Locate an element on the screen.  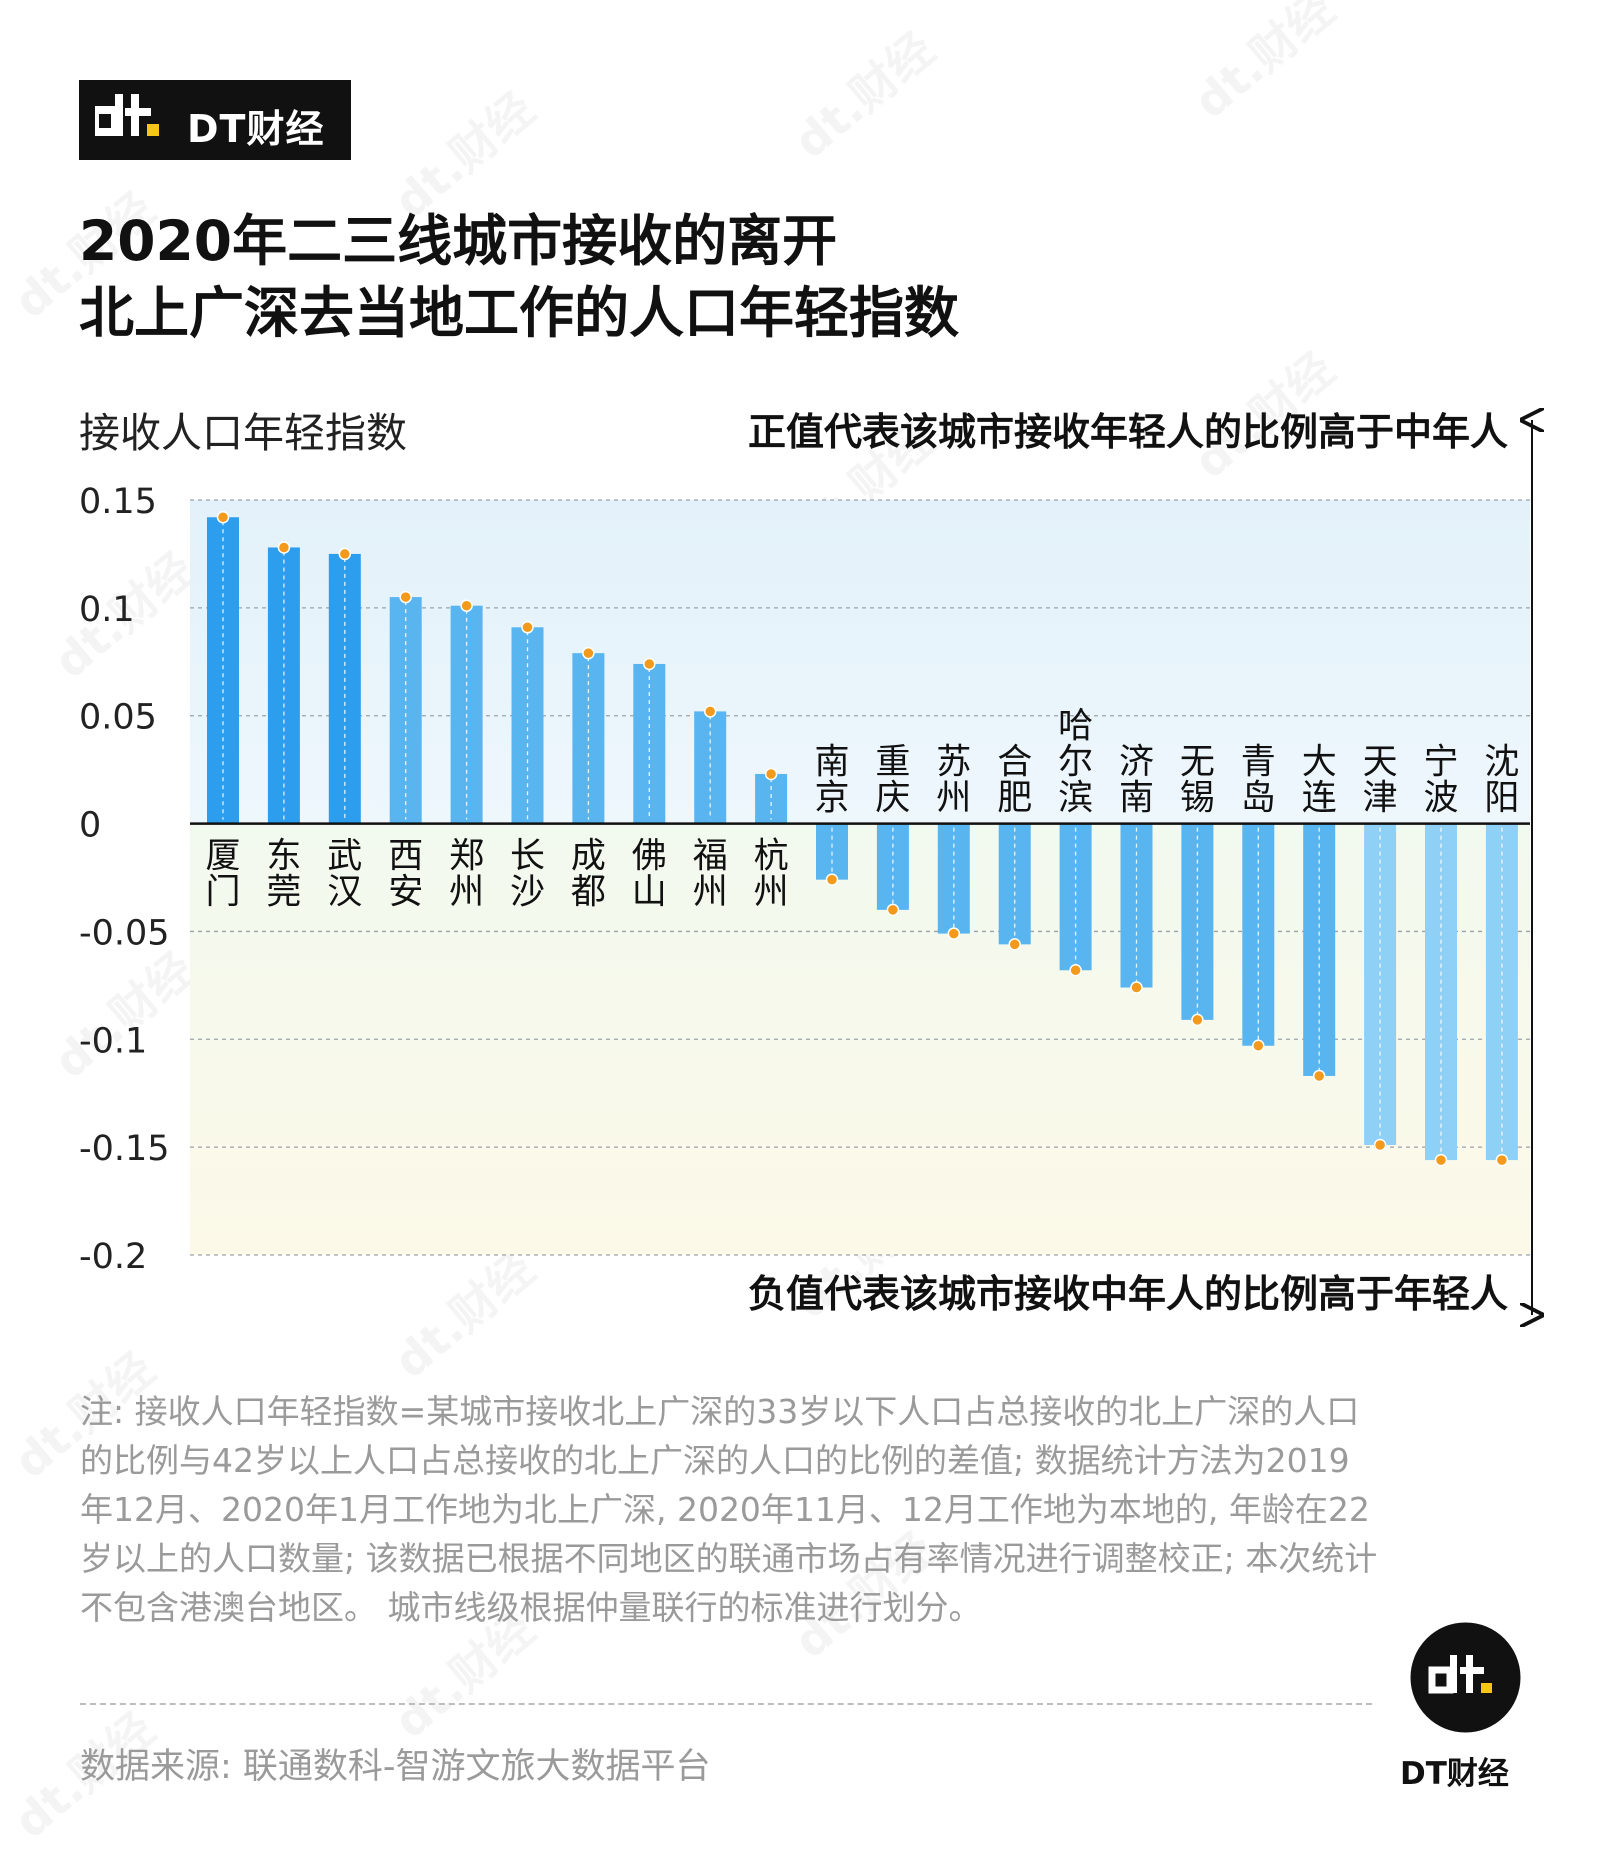
x-category-label: 武汉 is located at coordinates (344, 875).